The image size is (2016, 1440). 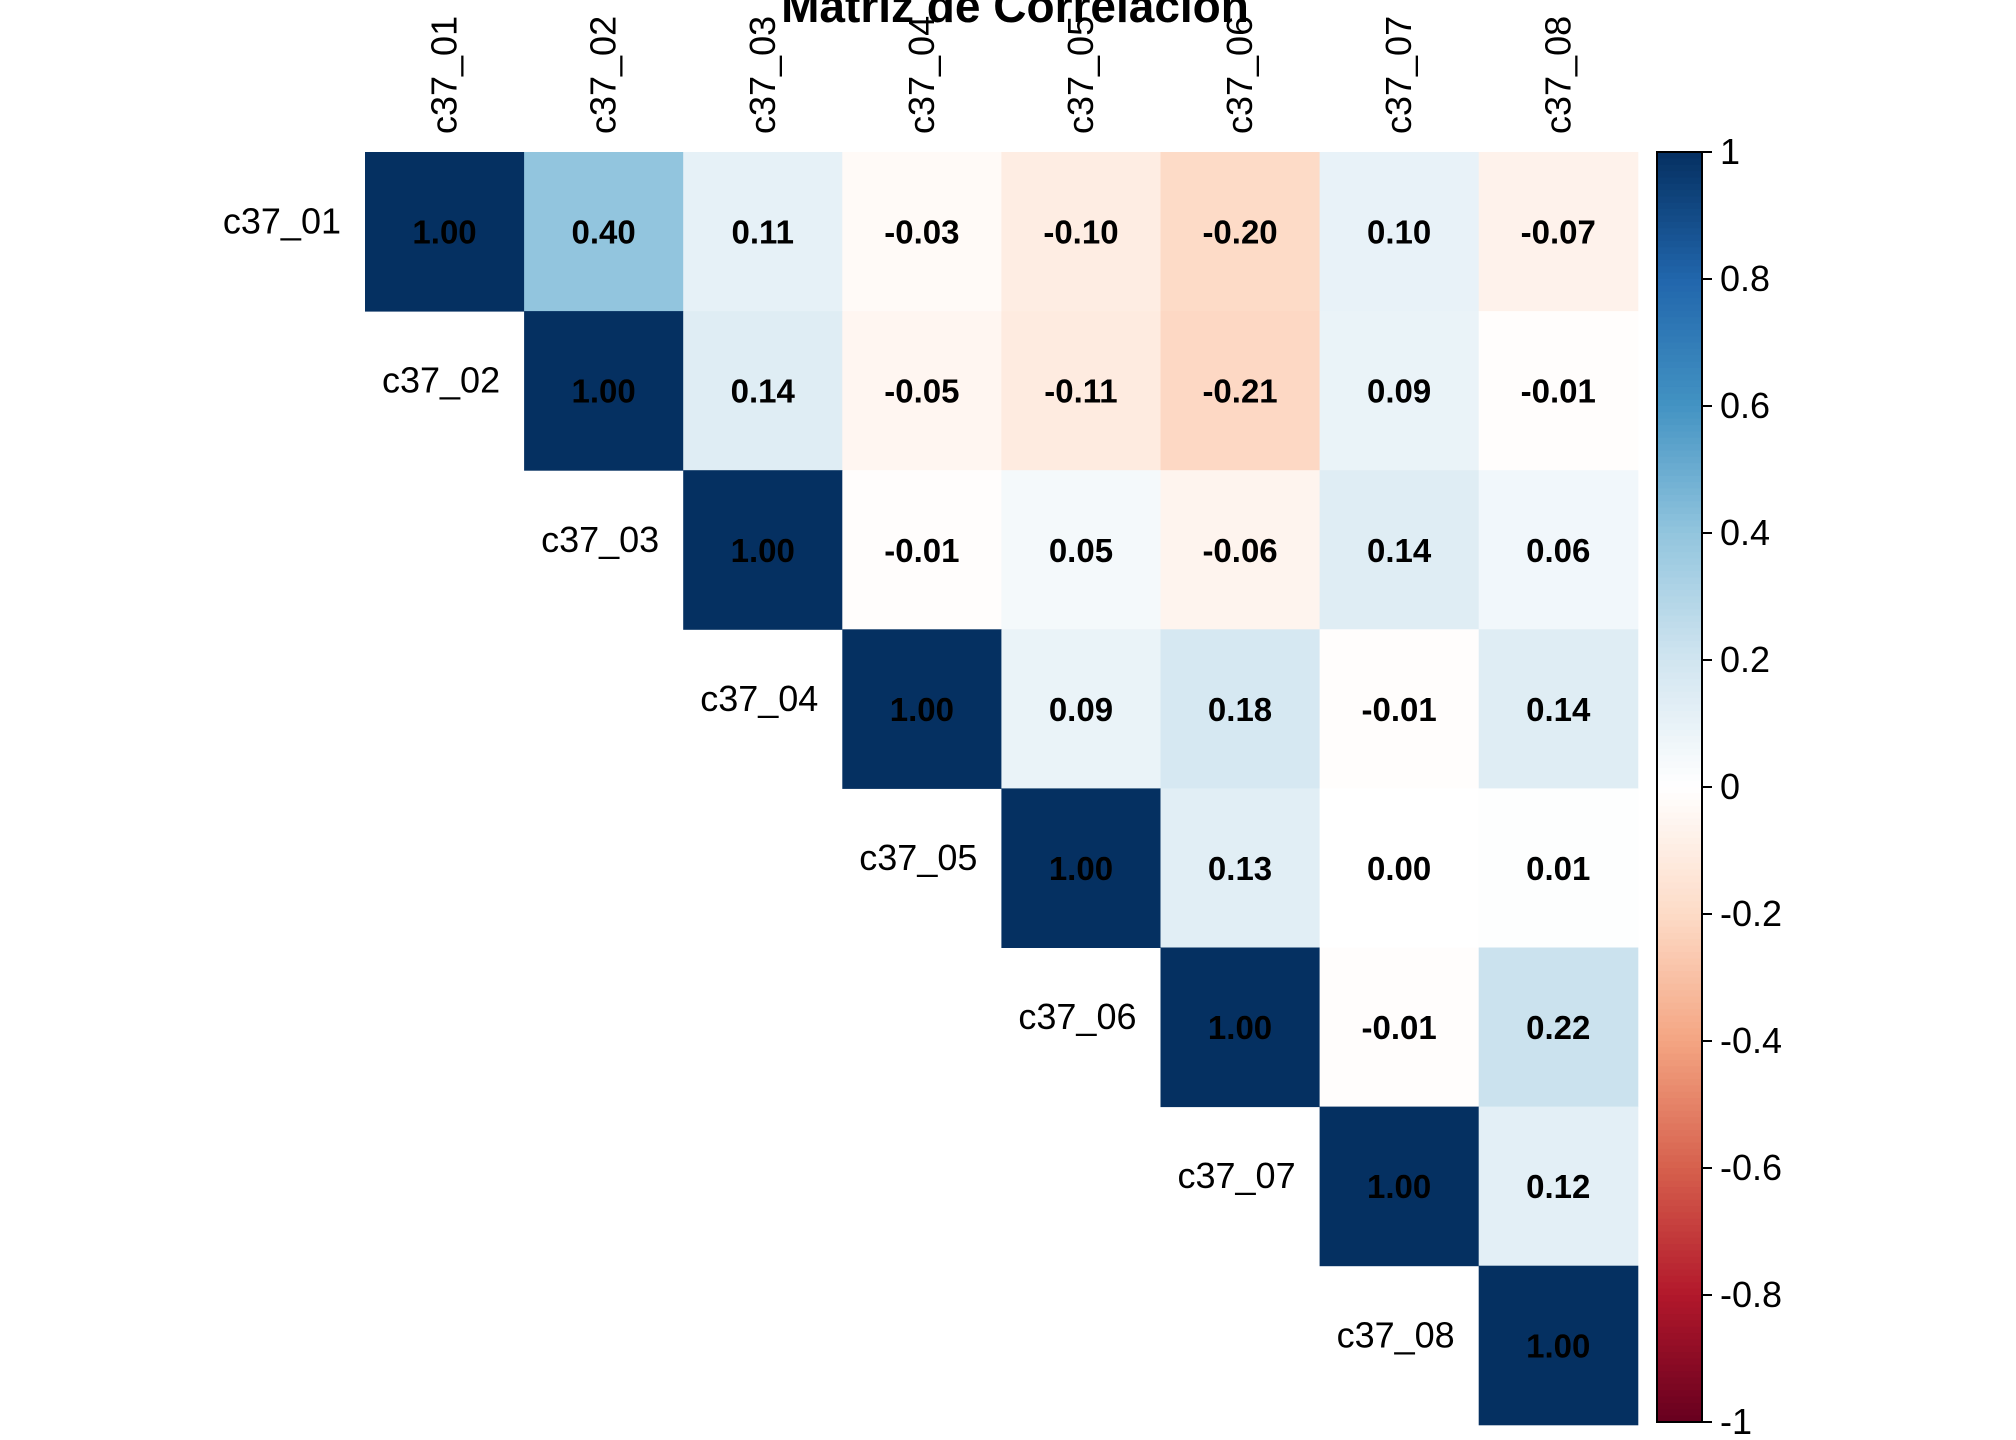 What do you see at coordinates (762, 75) in the screenshot?
I see `column-label: c37_03` at bounding box center [762, 75].